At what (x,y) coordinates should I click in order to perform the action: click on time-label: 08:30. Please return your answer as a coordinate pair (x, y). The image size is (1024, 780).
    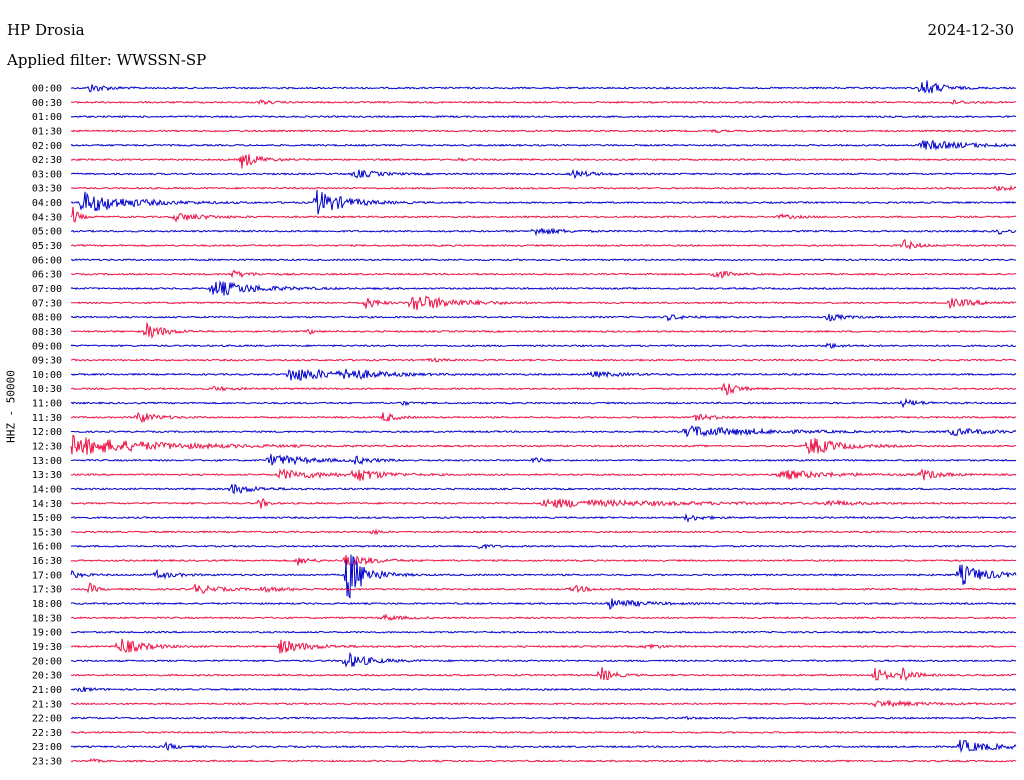
    Looking at the image, I should click on (47, 332).